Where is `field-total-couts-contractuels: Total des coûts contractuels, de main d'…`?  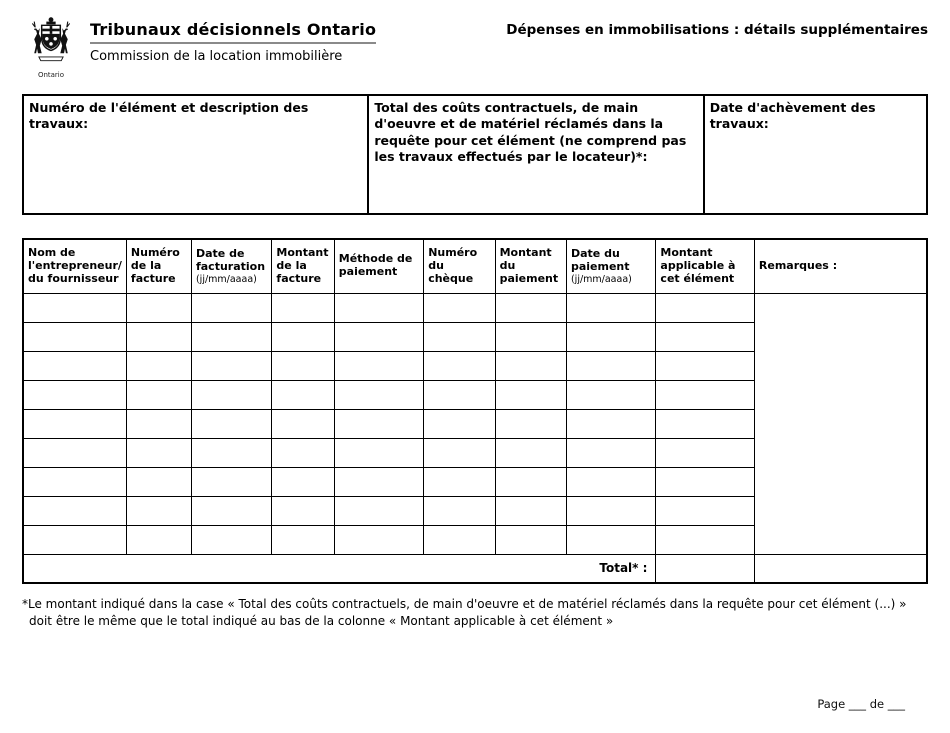
field-total-couts-contractuels: Total des coûts contractuels, de main d'… is located at coordinates (536, 154).